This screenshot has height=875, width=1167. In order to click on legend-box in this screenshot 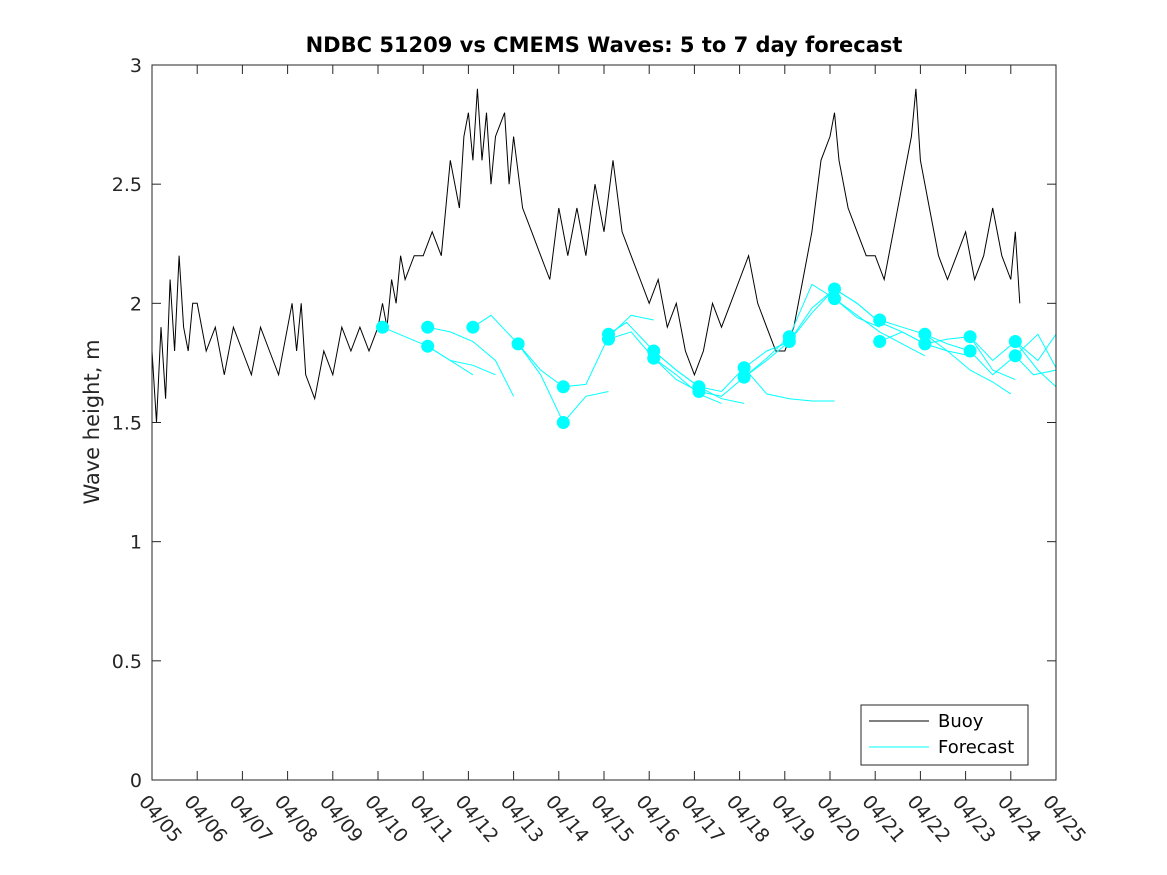, I will do `click(944, 735)`.